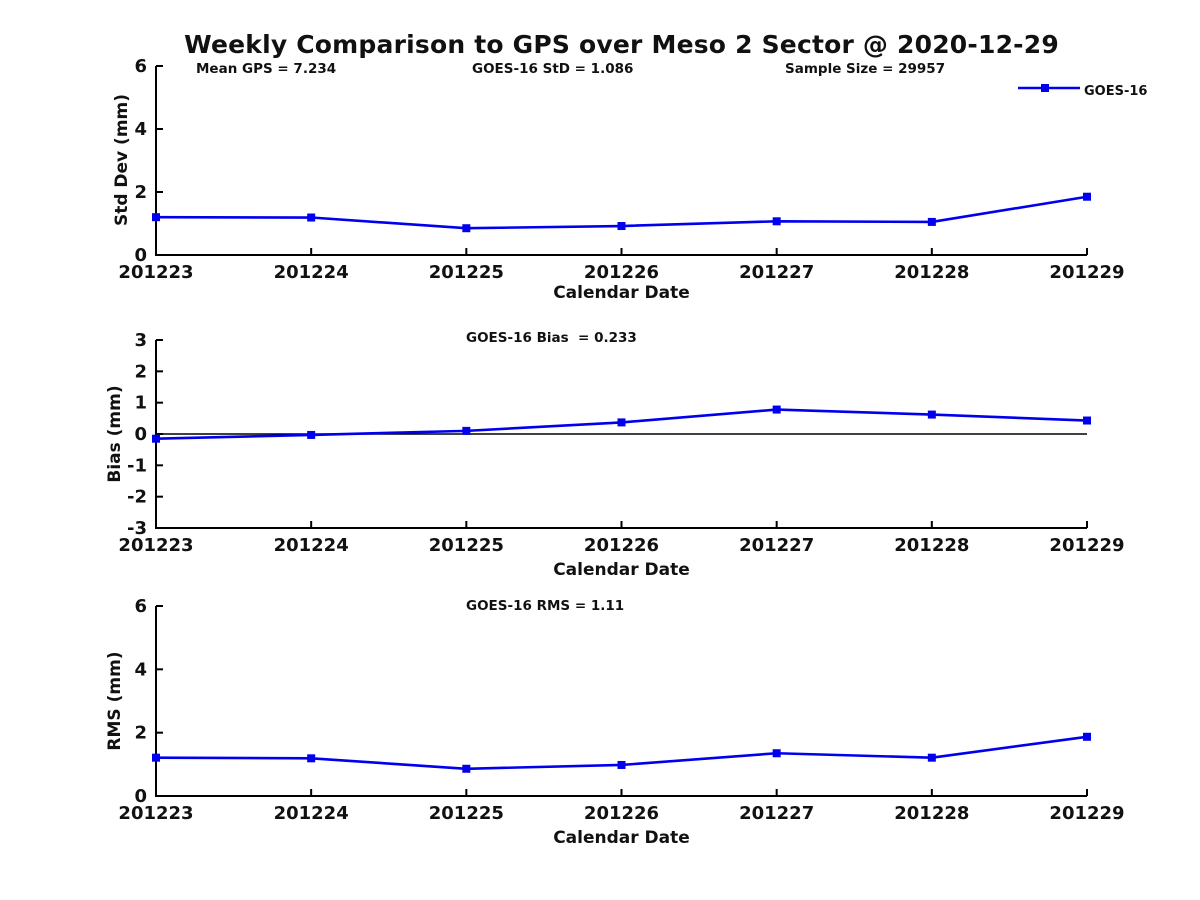 Image resolution: width=1200 pixels, height=900 pixels. I want to click on x-axis-label-stddev: Calendar Date, so click(621, 293).